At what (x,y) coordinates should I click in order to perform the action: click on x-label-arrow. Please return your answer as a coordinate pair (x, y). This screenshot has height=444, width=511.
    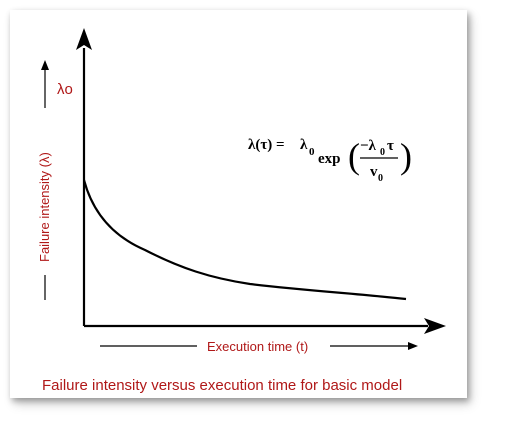
    Looking at the image, I should click on (259, 346).